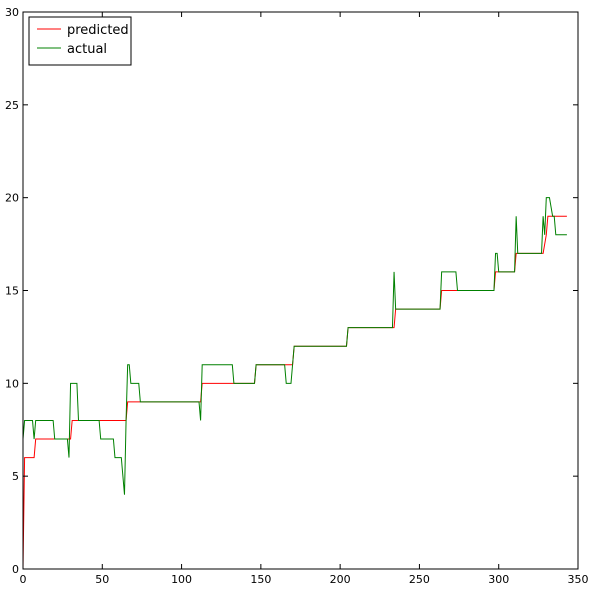 This screenshot has height=591, width=596. I want to click on x-tick-label: 50, so click(102, 579).